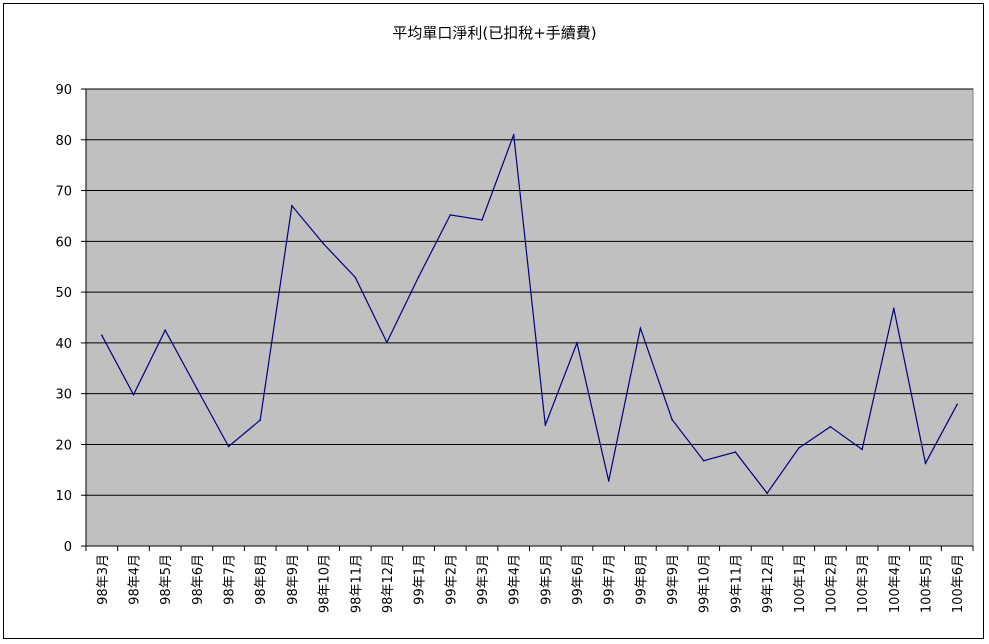  I want to click on x-tick-label: 99年12月, so click(768, 583).